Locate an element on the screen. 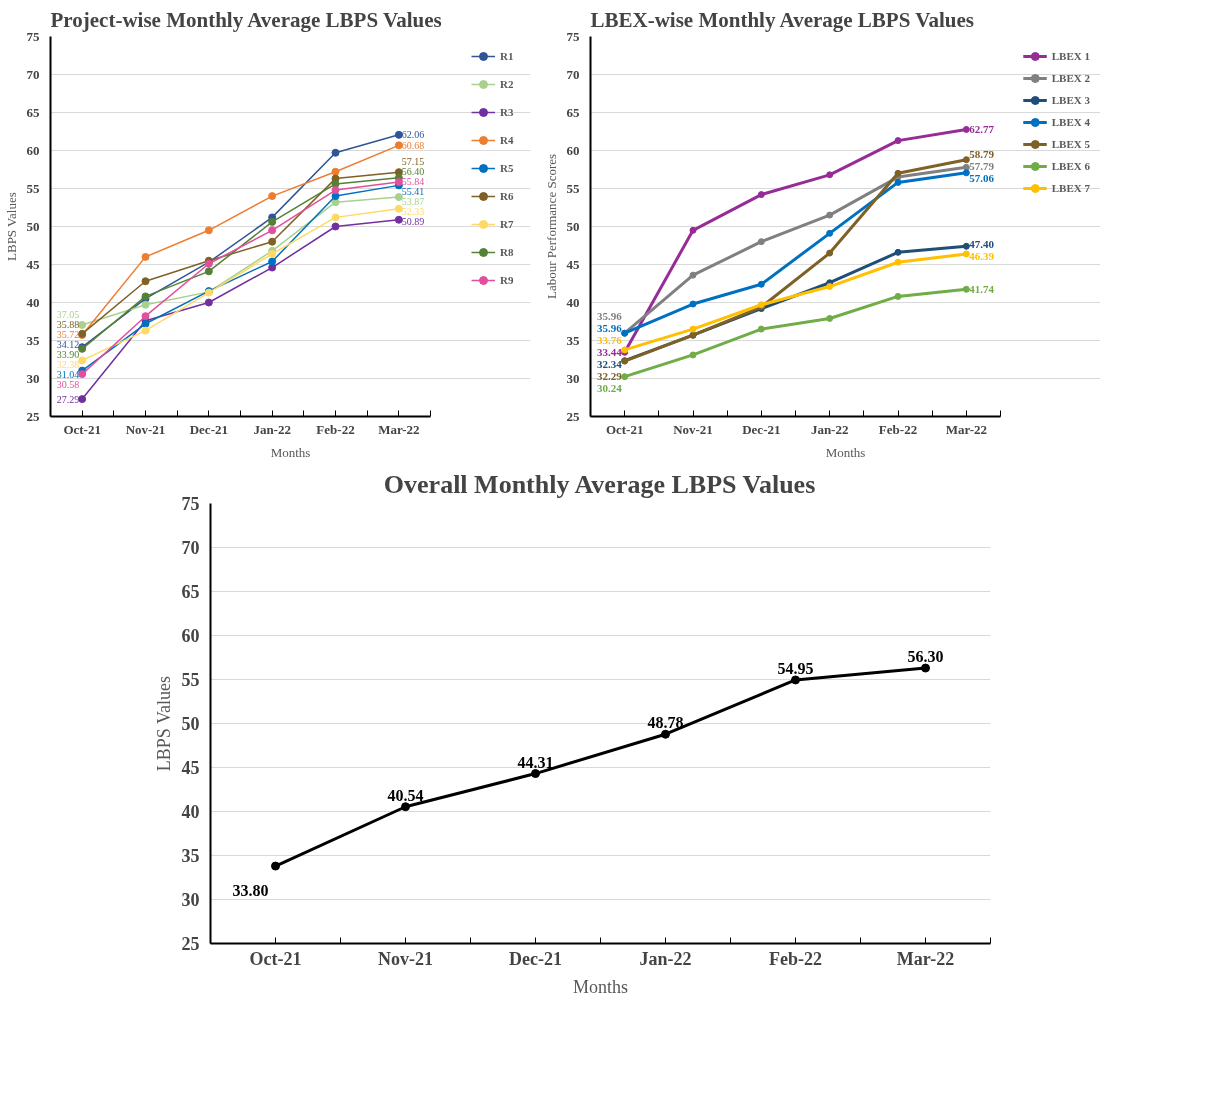 The height and width of the screenshot is (1099, 1211). legend-label: R1 is located at coordinates (507, 56).